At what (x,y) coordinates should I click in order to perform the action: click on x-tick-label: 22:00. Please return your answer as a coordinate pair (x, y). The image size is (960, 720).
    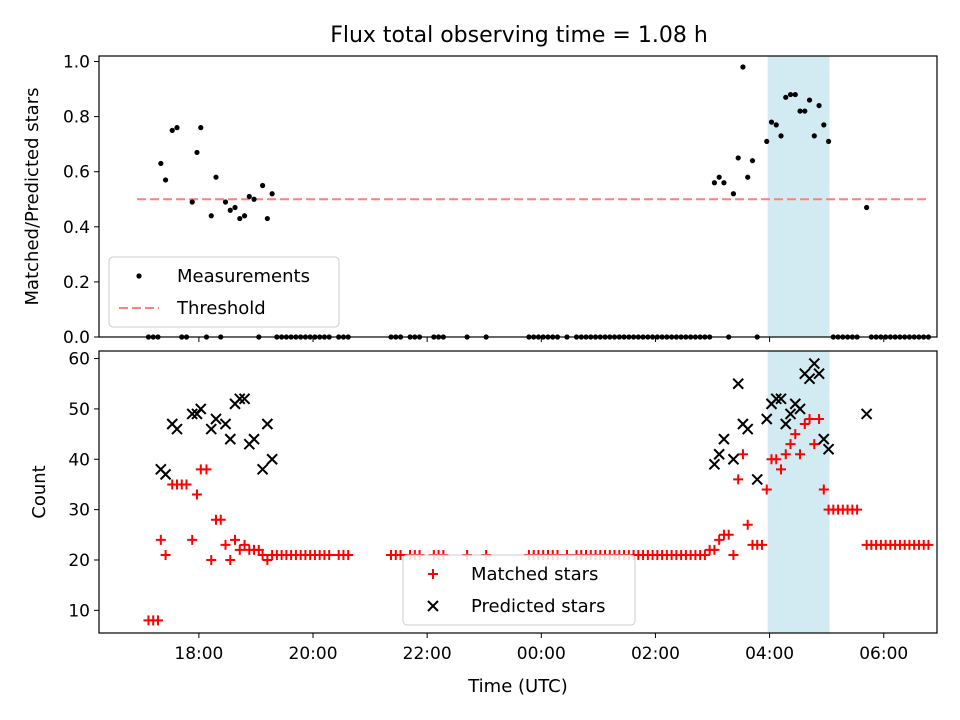
    Looking at the image, I should click on (427, 654).